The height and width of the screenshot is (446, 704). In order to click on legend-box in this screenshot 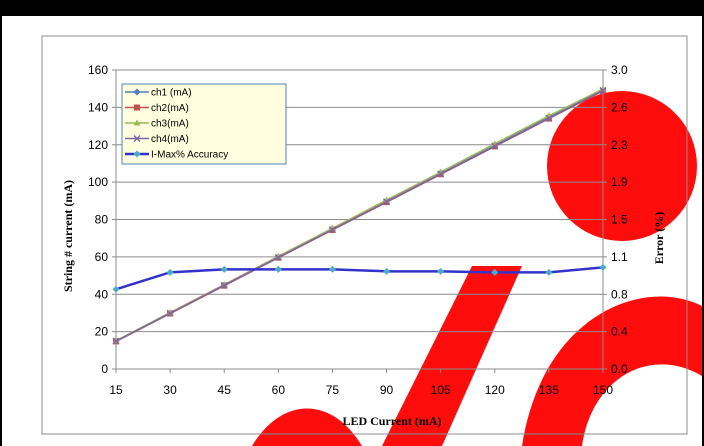, I will do `click(204, 124)`.